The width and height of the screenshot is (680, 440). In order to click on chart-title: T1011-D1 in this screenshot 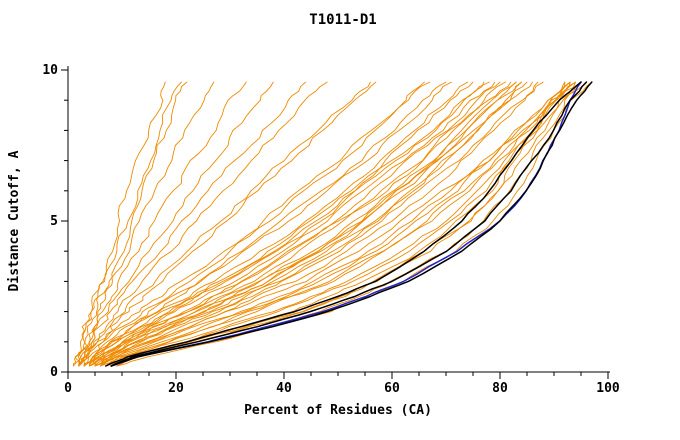, I will do `click(342, 20)`.